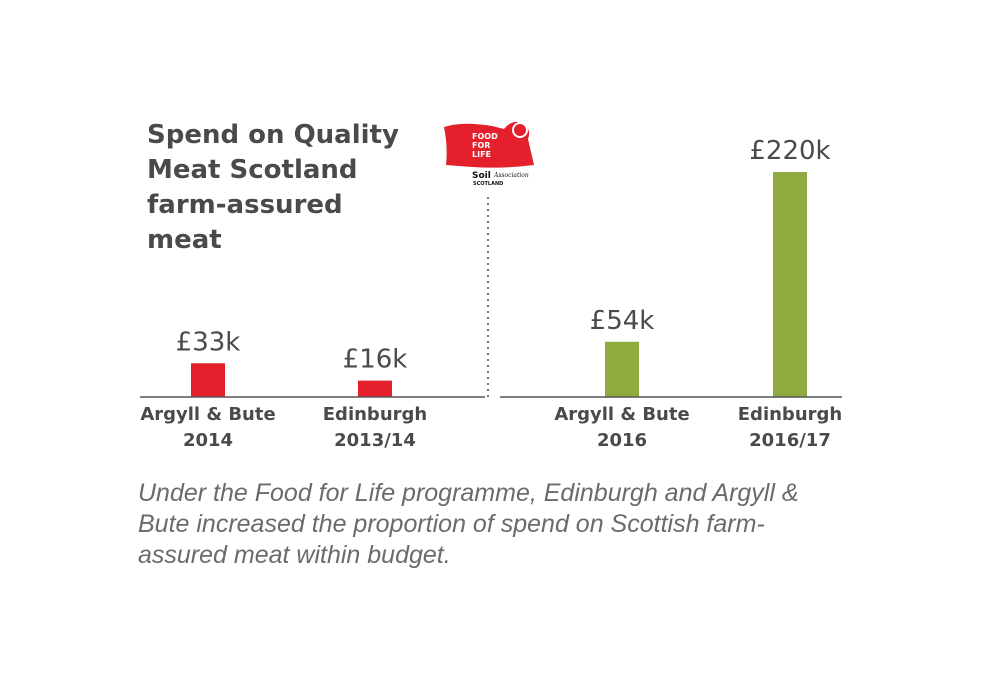 This screenshot has width=1000, height=700. What do you see at coordinates (485, 136) in the screenshot?
I see `logo-text-food: FOOD` at bounding box center [485, 136].